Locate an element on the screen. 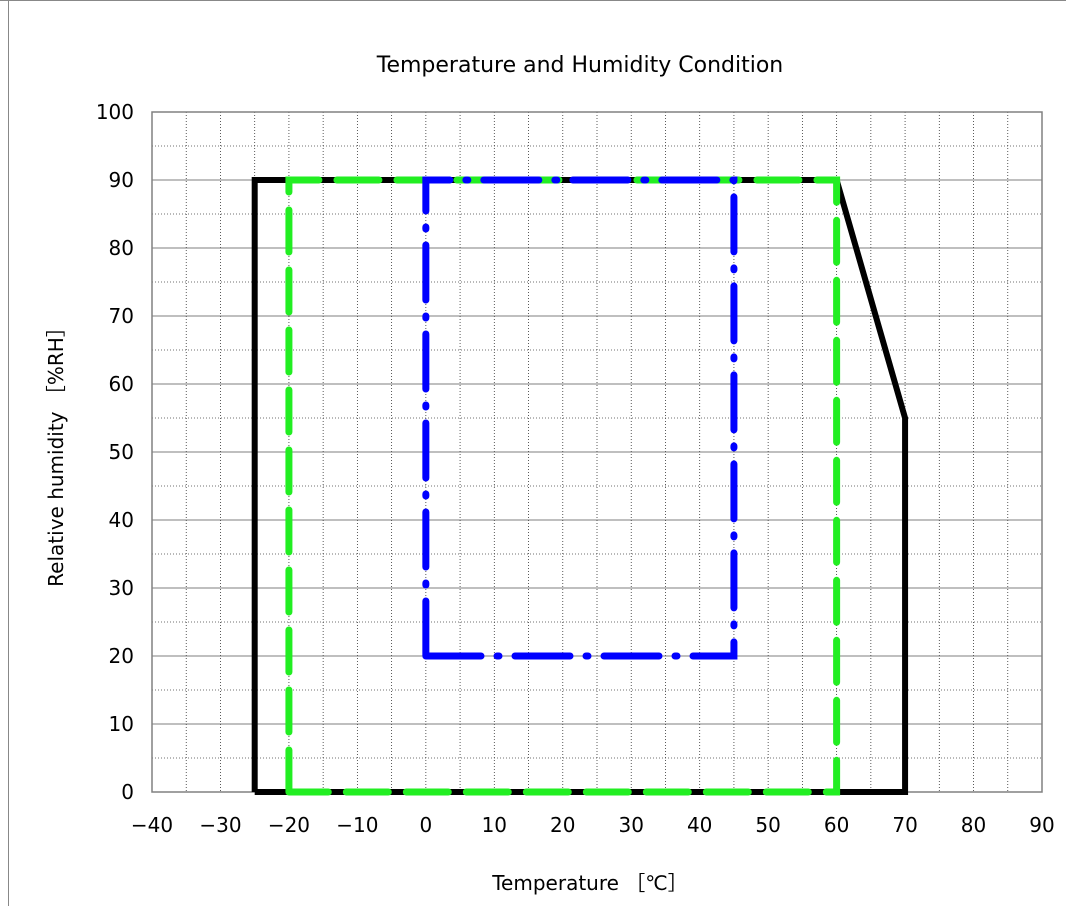 The width and height of the screenshot is (1066, 911). x-tick-label: 0 is located at coordinates (425, 825).